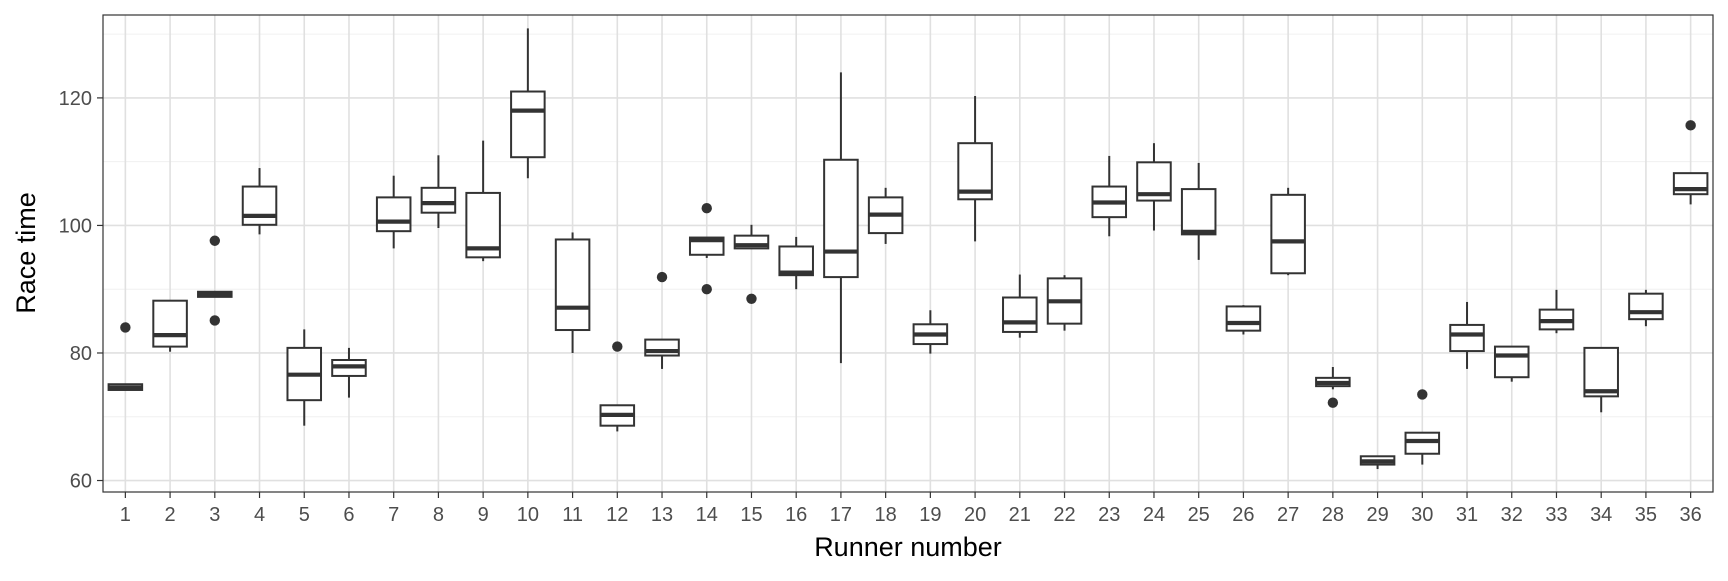 This screenshot has height=581, width=1728. Describe the element at coordinates (1064, 515) in the screenshot. I see `x-tick-label: 22` at that location.